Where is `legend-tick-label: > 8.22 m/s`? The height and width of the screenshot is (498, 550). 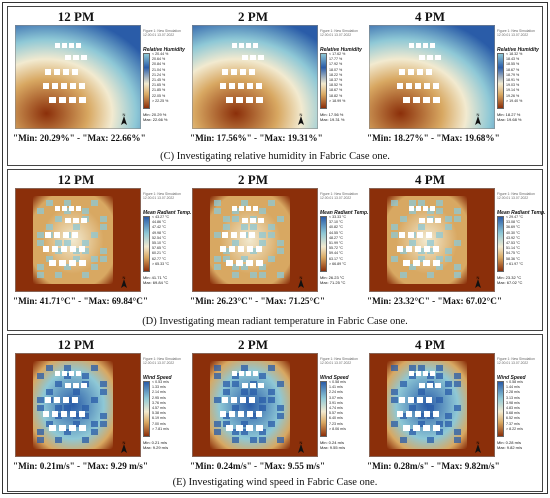 legend-tick-label: > 8.22 m/s is located at coordinates (514, 428).